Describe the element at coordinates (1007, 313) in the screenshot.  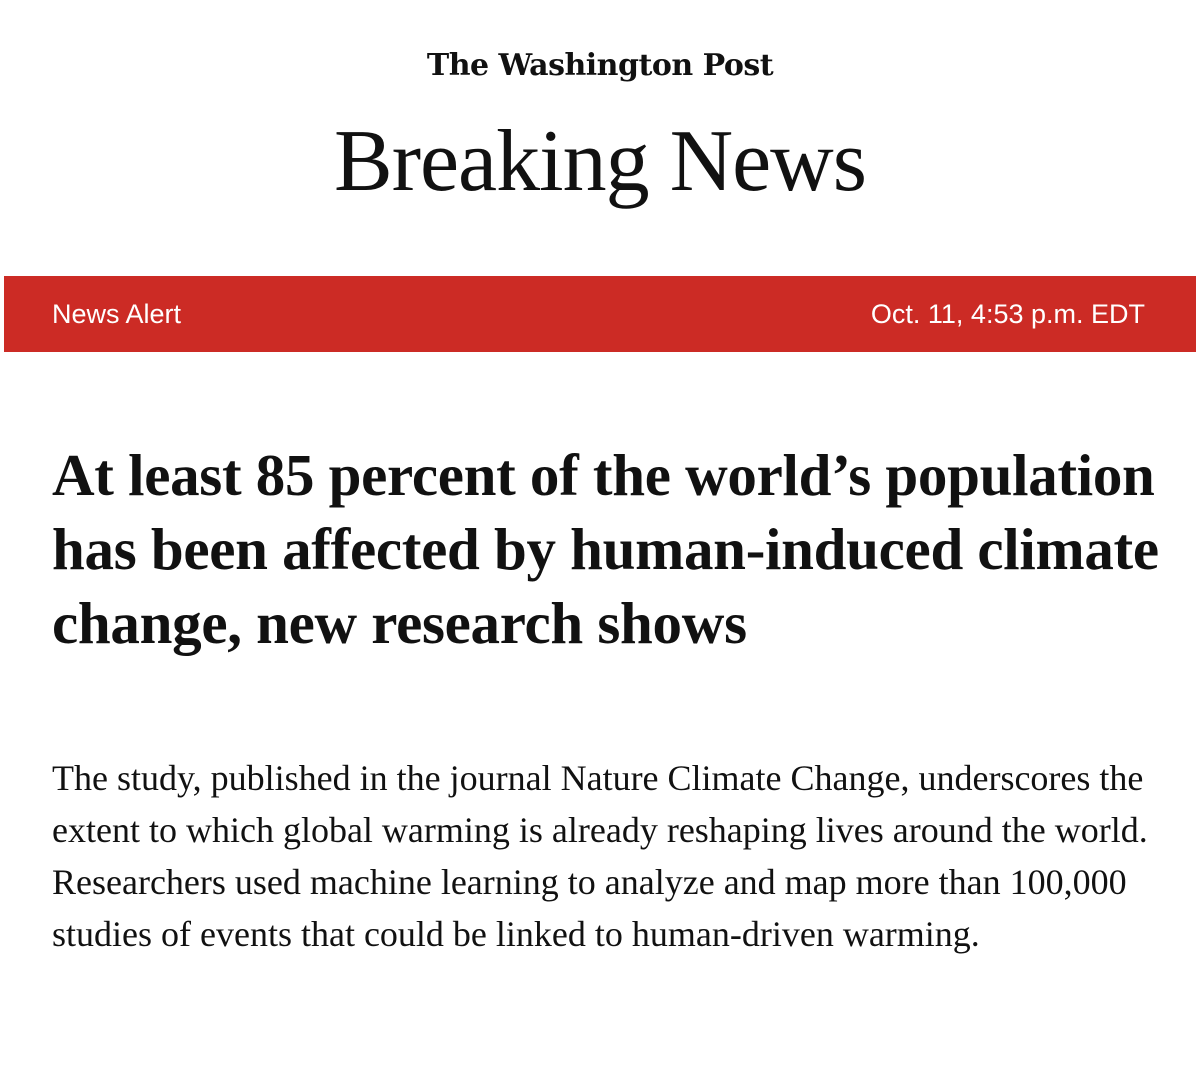
I see `alert-timestamp: Oct. 11, 4:53 p.m. EDT` at that location.